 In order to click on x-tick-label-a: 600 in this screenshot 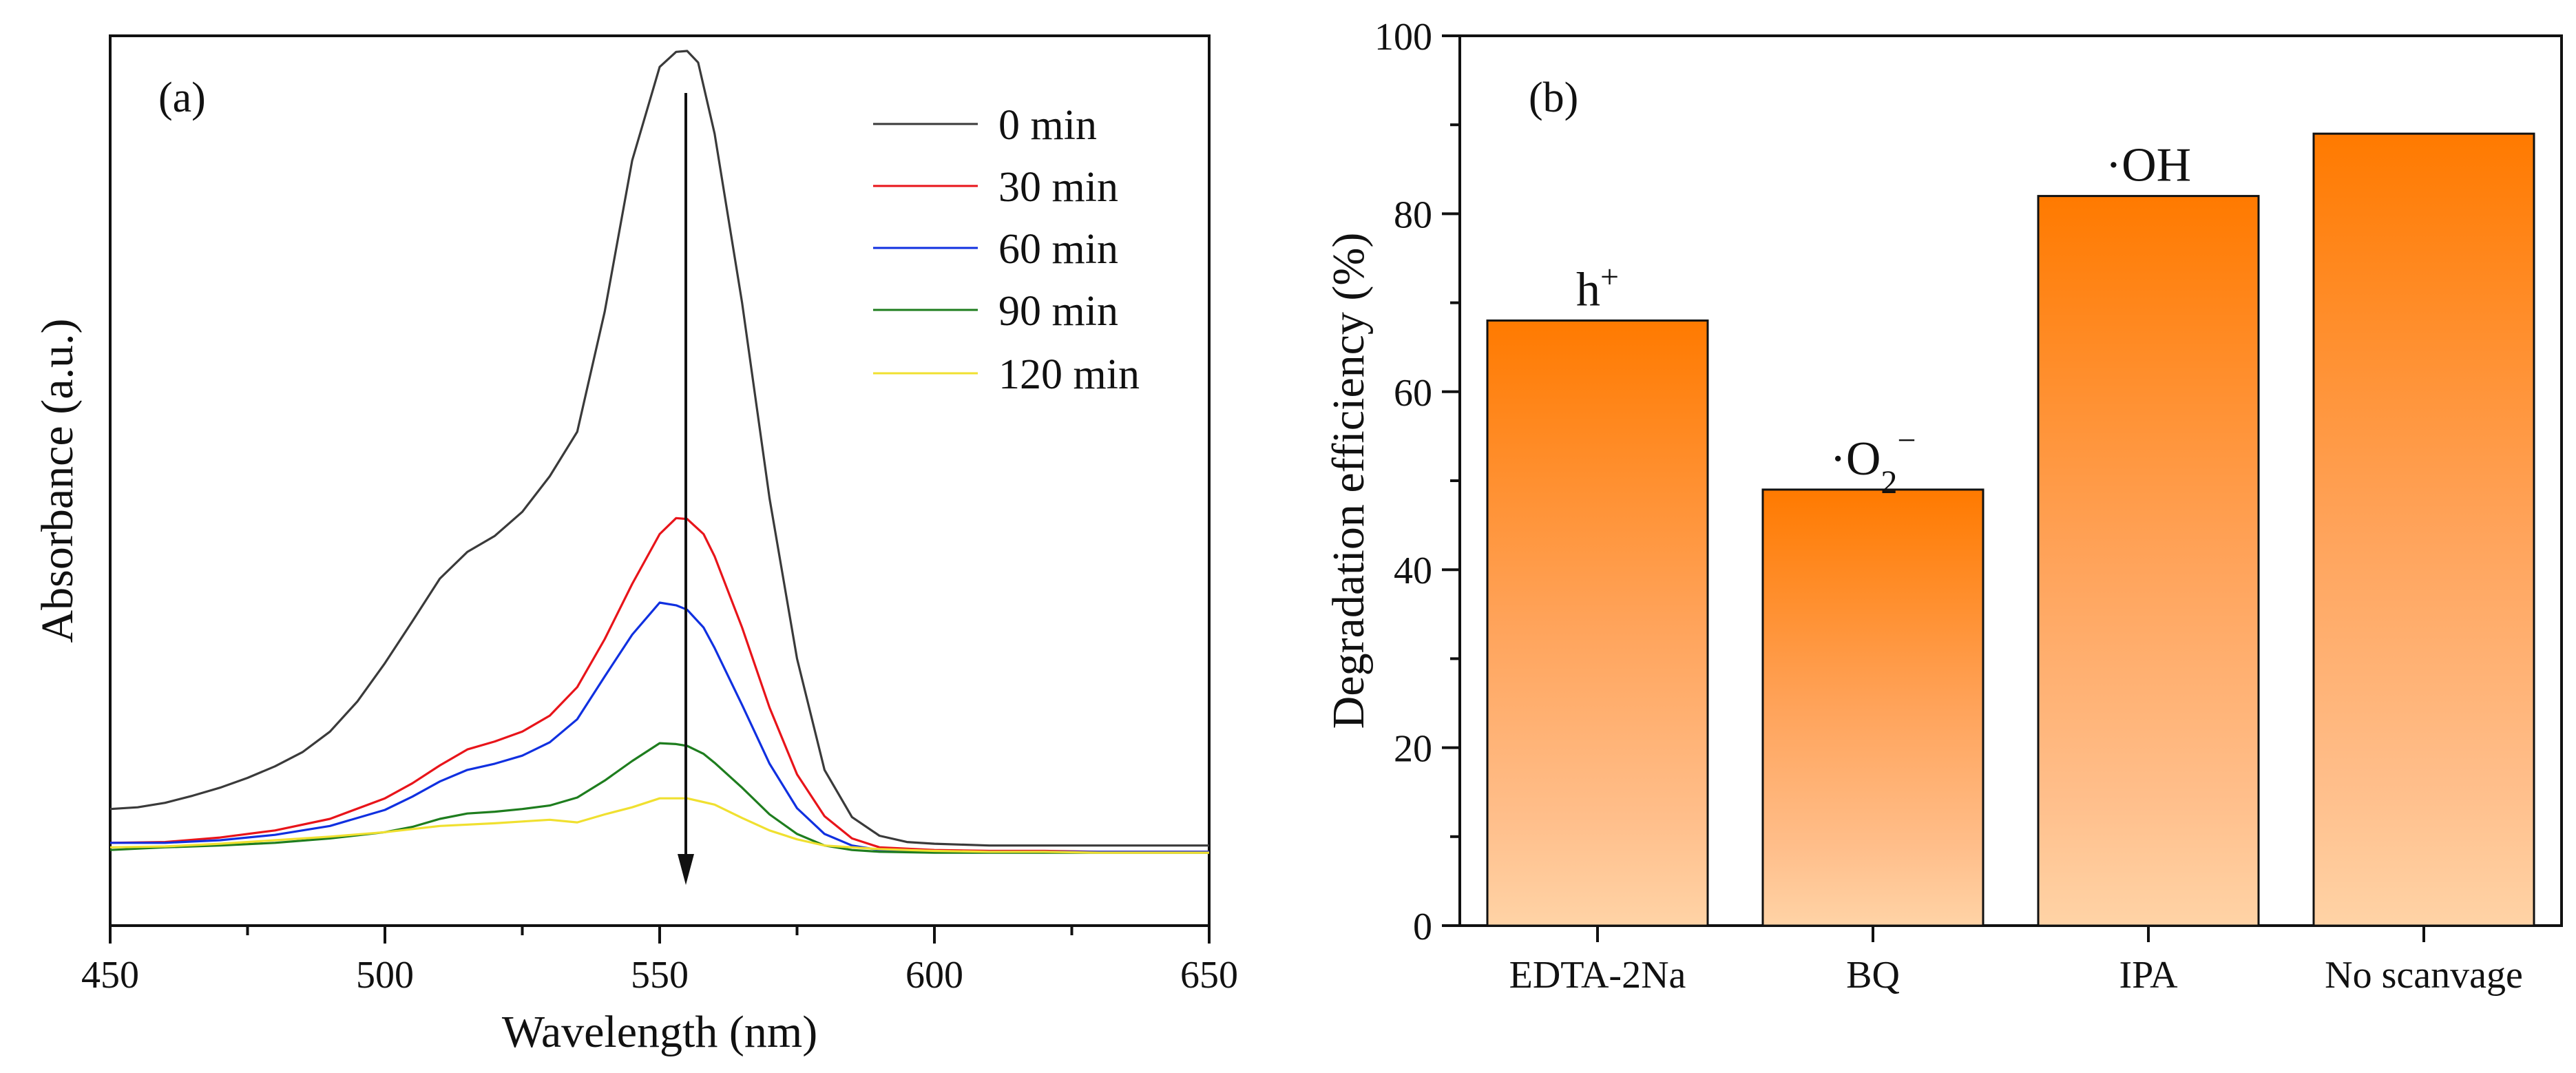, I will do `click(934, 976)`.